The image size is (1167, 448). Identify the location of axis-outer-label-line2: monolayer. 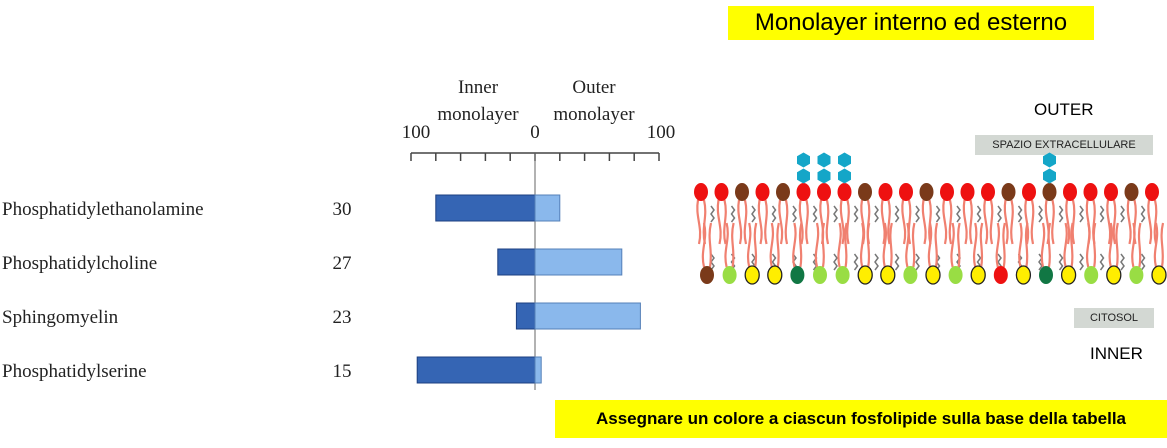
(594, 114).